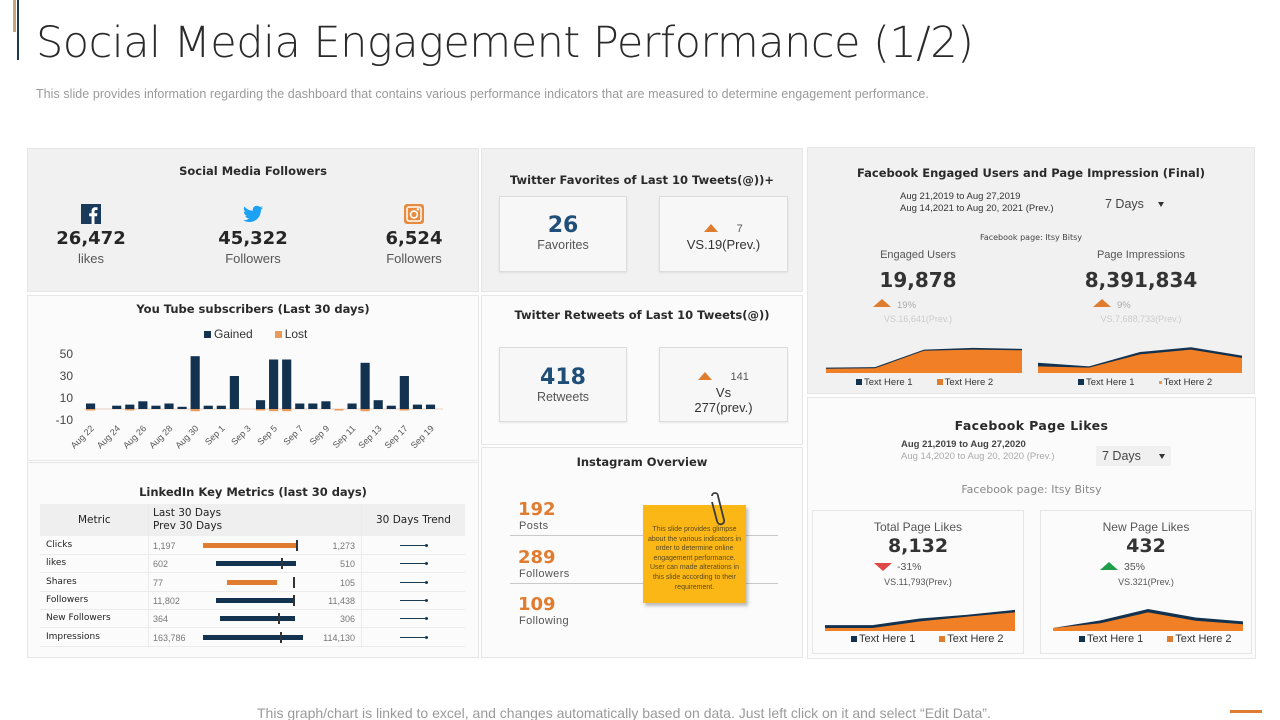  Describe the element at coordinates (723, 392) in the screenshot. I see `vs-label: Vs` at that location.